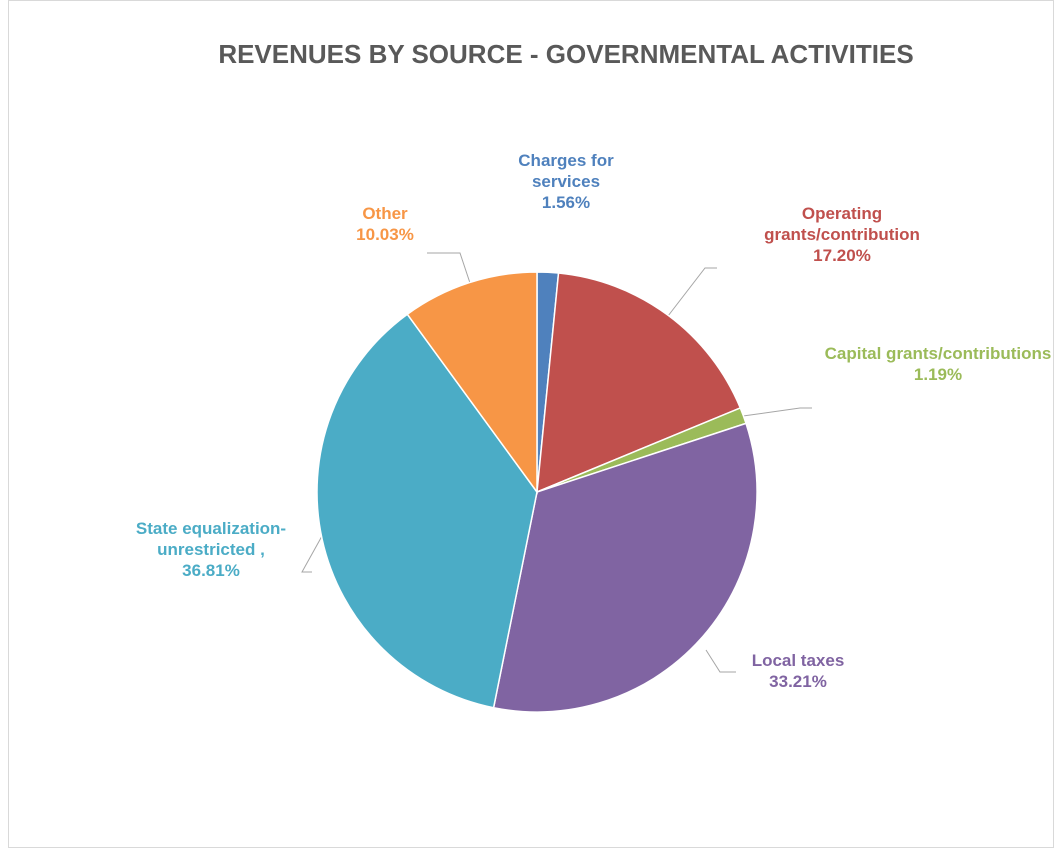 The width and height of the screenshot is (1056, 850). I want to click on value-label: 33.21%, so click(798, 681).